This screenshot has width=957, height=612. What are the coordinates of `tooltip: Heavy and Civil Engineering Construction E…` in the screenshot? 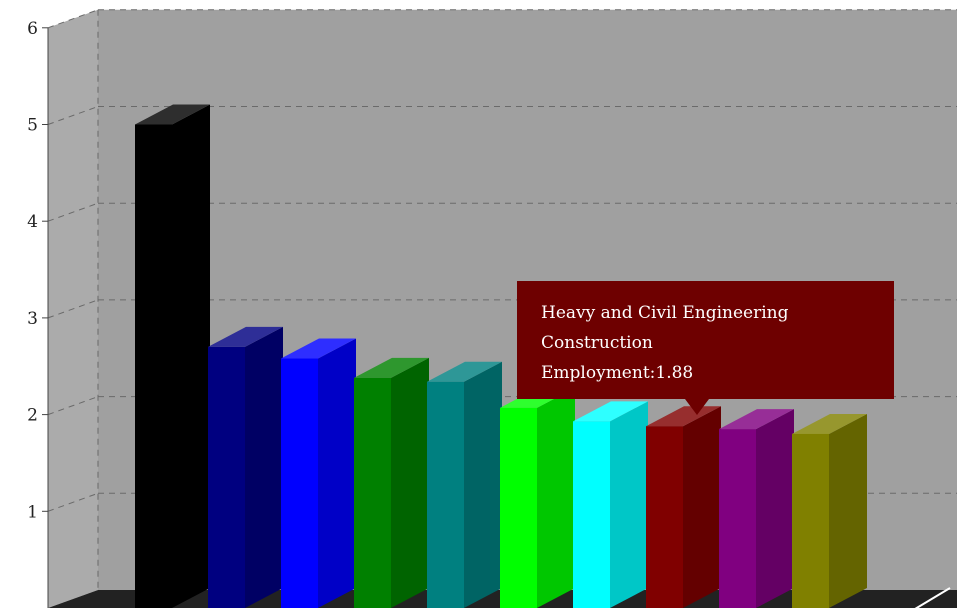 It's located at (705, 348).